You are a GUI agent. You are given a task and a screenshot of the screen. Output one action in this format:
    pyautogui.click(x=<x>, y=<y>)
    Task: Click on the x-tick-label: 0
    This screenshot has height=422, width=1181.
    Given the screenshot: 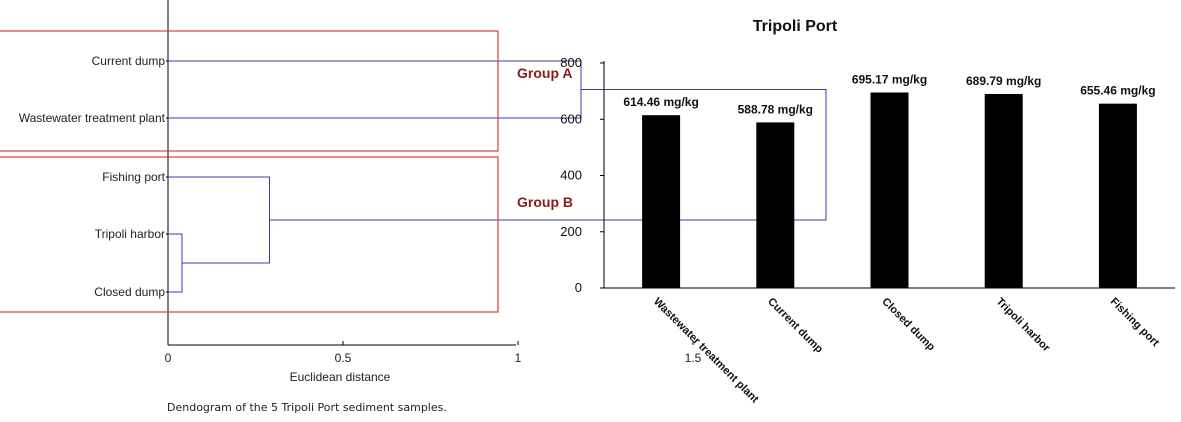 What is the action you would take?
    pyautogui.click(x=168, y=358)
    